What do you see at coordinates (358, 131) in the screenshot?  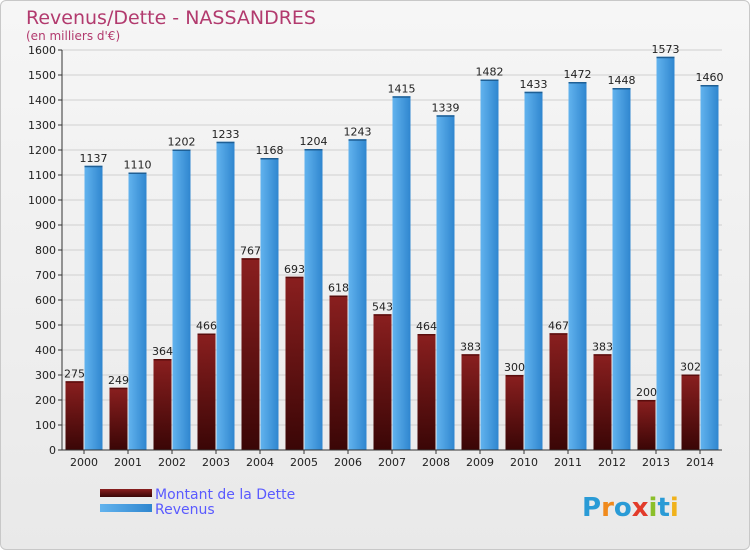 I see `data-label-revenus: 1243` at bounding box center [358, 131].